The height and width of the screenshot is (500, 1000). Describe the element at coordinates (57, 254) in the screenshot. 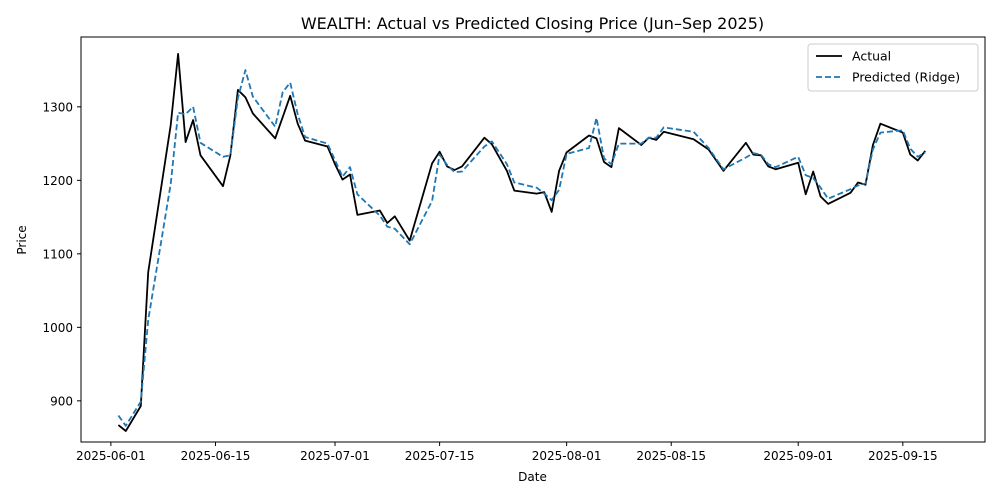

I see `y-tick-label: 1100` at that location.